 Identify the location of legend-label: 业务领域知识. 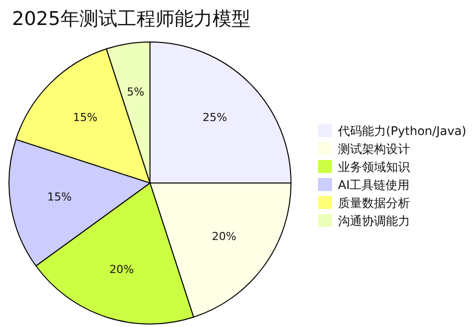
(374, 167).